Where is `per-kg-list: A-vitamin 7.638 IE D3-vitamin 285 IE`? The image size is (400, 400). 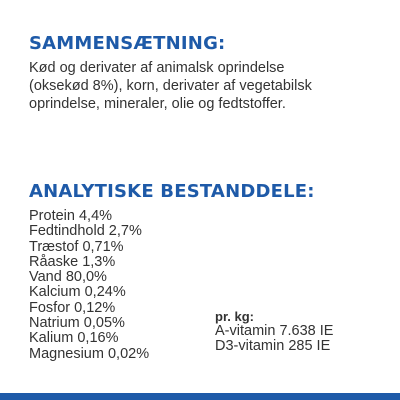 per-kg-list: A-vitamin 7.638 IE D3-vitamin 285 IE is located at coordinates (274, 339).